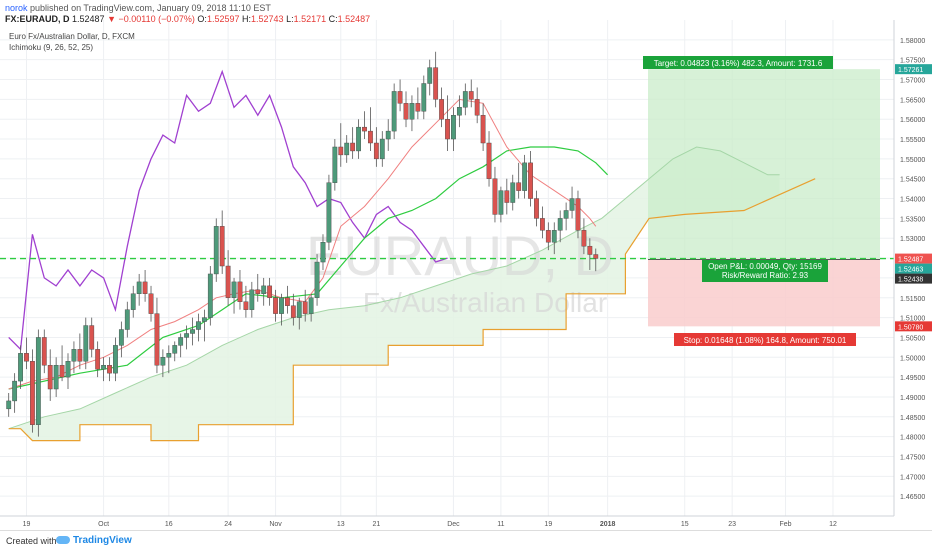 The width and height of the screenshot is (932, 551). What do you see at coordinates (376, 524) in the screenshot?
I see `time-tick-label: 21` at bounding box center [376, 524].